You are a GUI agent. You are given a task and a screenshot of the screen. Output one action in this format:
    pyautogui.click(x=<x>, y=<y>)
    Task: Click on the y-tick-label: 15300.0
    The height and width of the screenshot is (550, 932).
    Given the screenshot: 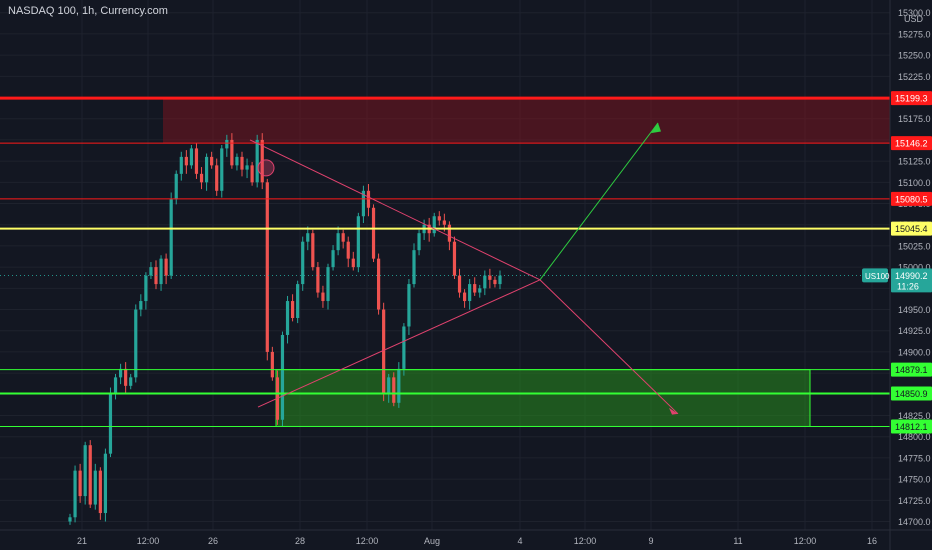 What is the action you would take?
    pyautogui.click(x=914, y=13)
    